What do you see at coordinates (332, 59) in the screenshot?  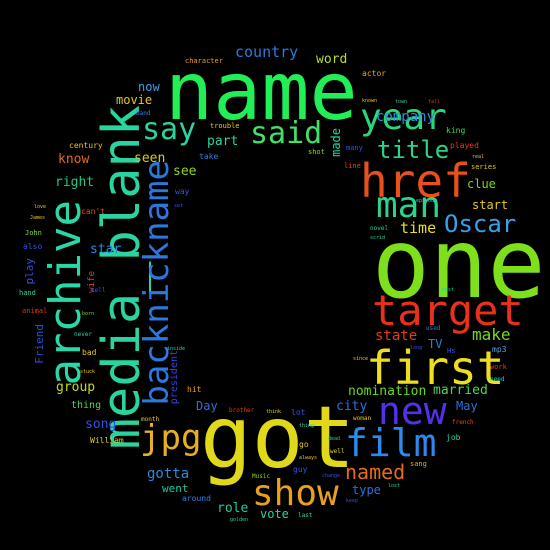 I see `word-word: word` at bounding box center [332, 59].